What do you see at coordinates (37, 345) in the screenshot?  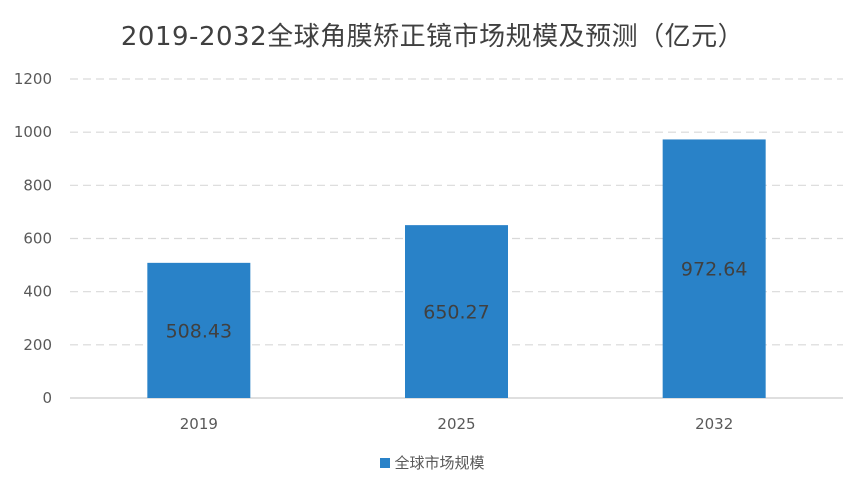 I see `y-tick-label: 200` at bounding box center [37, 345].